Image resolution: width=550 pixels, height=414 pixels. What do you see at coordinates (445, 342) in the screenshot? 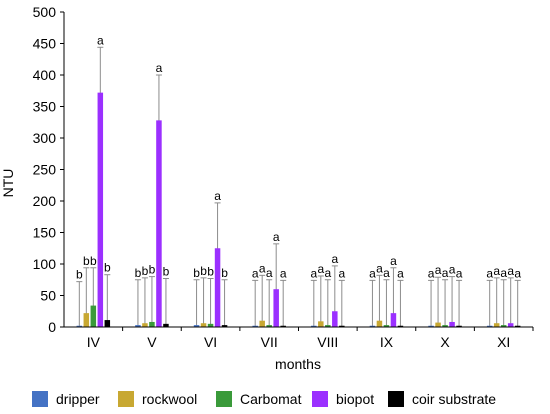
I see `x-tick-label: X` at bounding box center [445, 342].